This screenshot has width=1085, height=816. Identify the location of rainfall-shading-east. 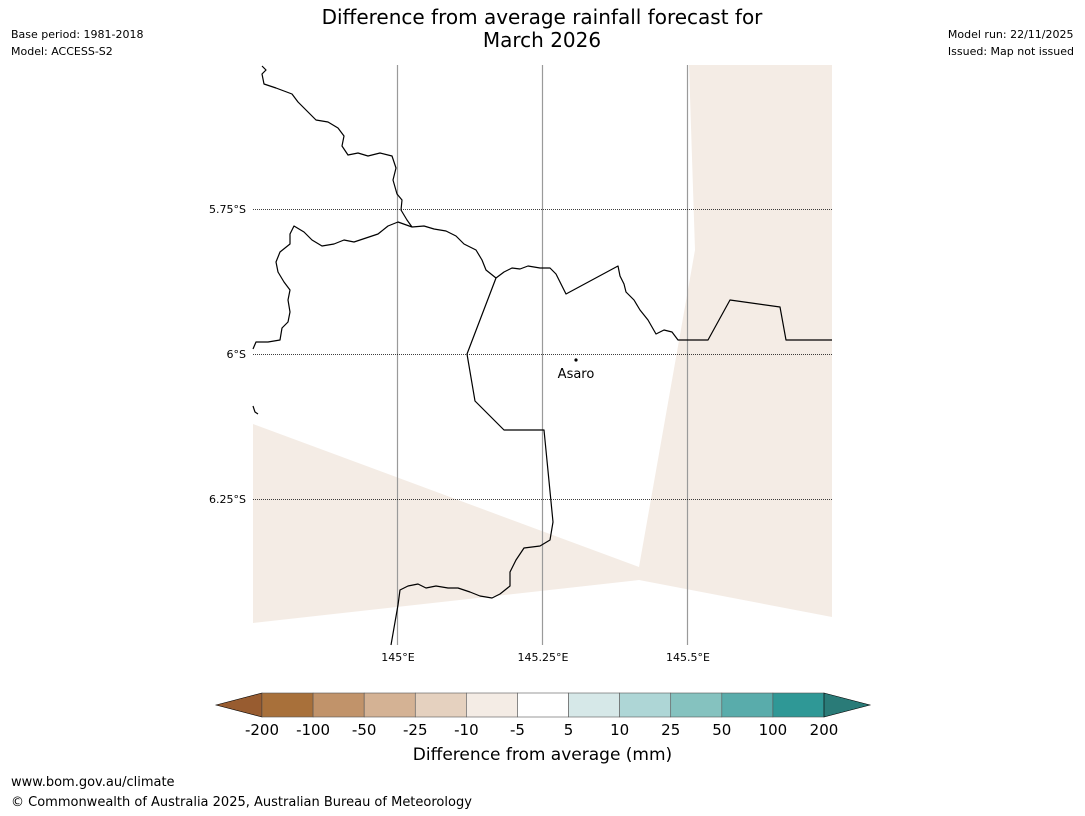
(735, 341).